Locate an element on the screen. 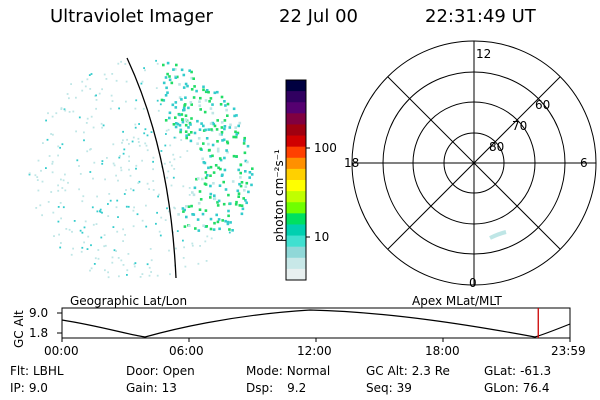 The width and height of the screenshot is (600, 400). info-glon: GLon: 76.4 is located at coordinates (517, 388).